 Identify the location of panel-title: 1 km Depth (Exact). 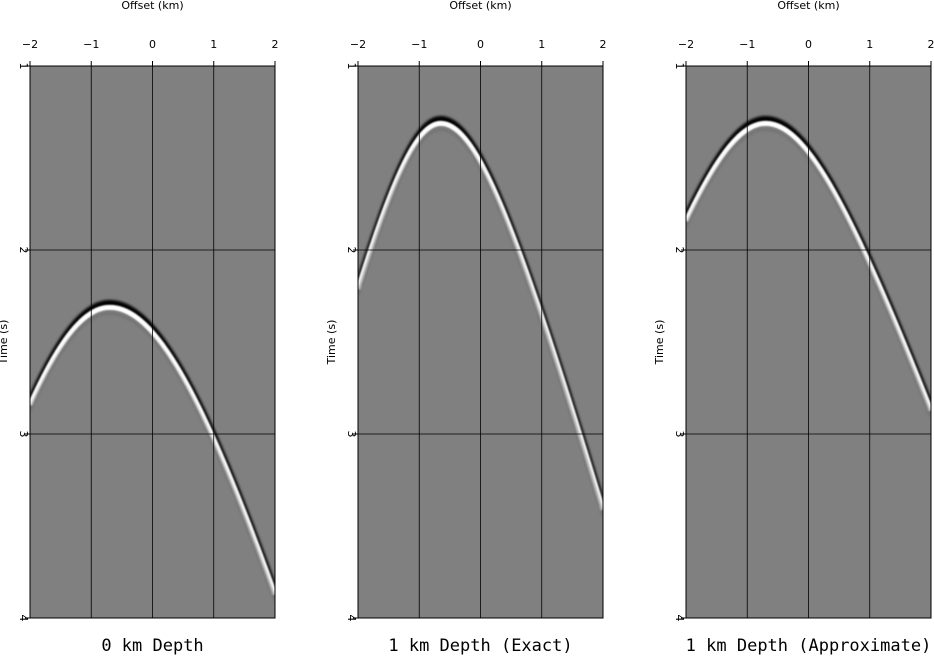
(480, 646).